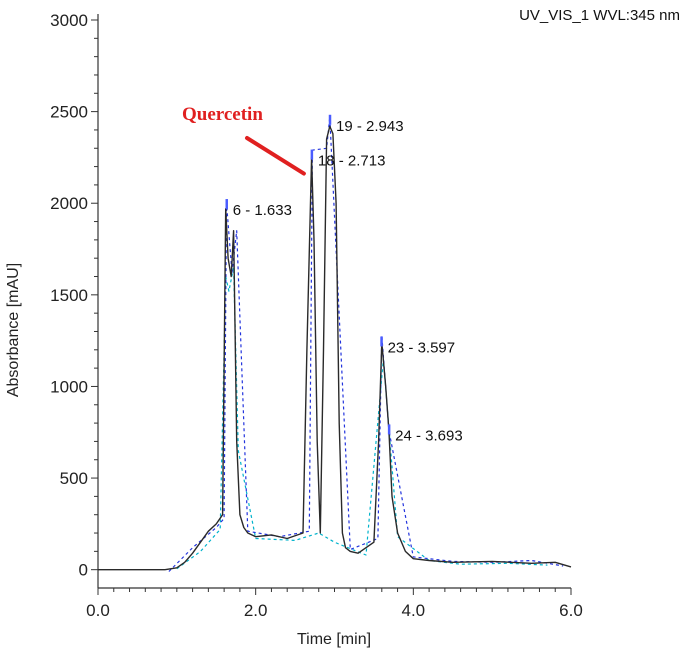  I want to click on y-tick-label: 2500, so click(69, 112).